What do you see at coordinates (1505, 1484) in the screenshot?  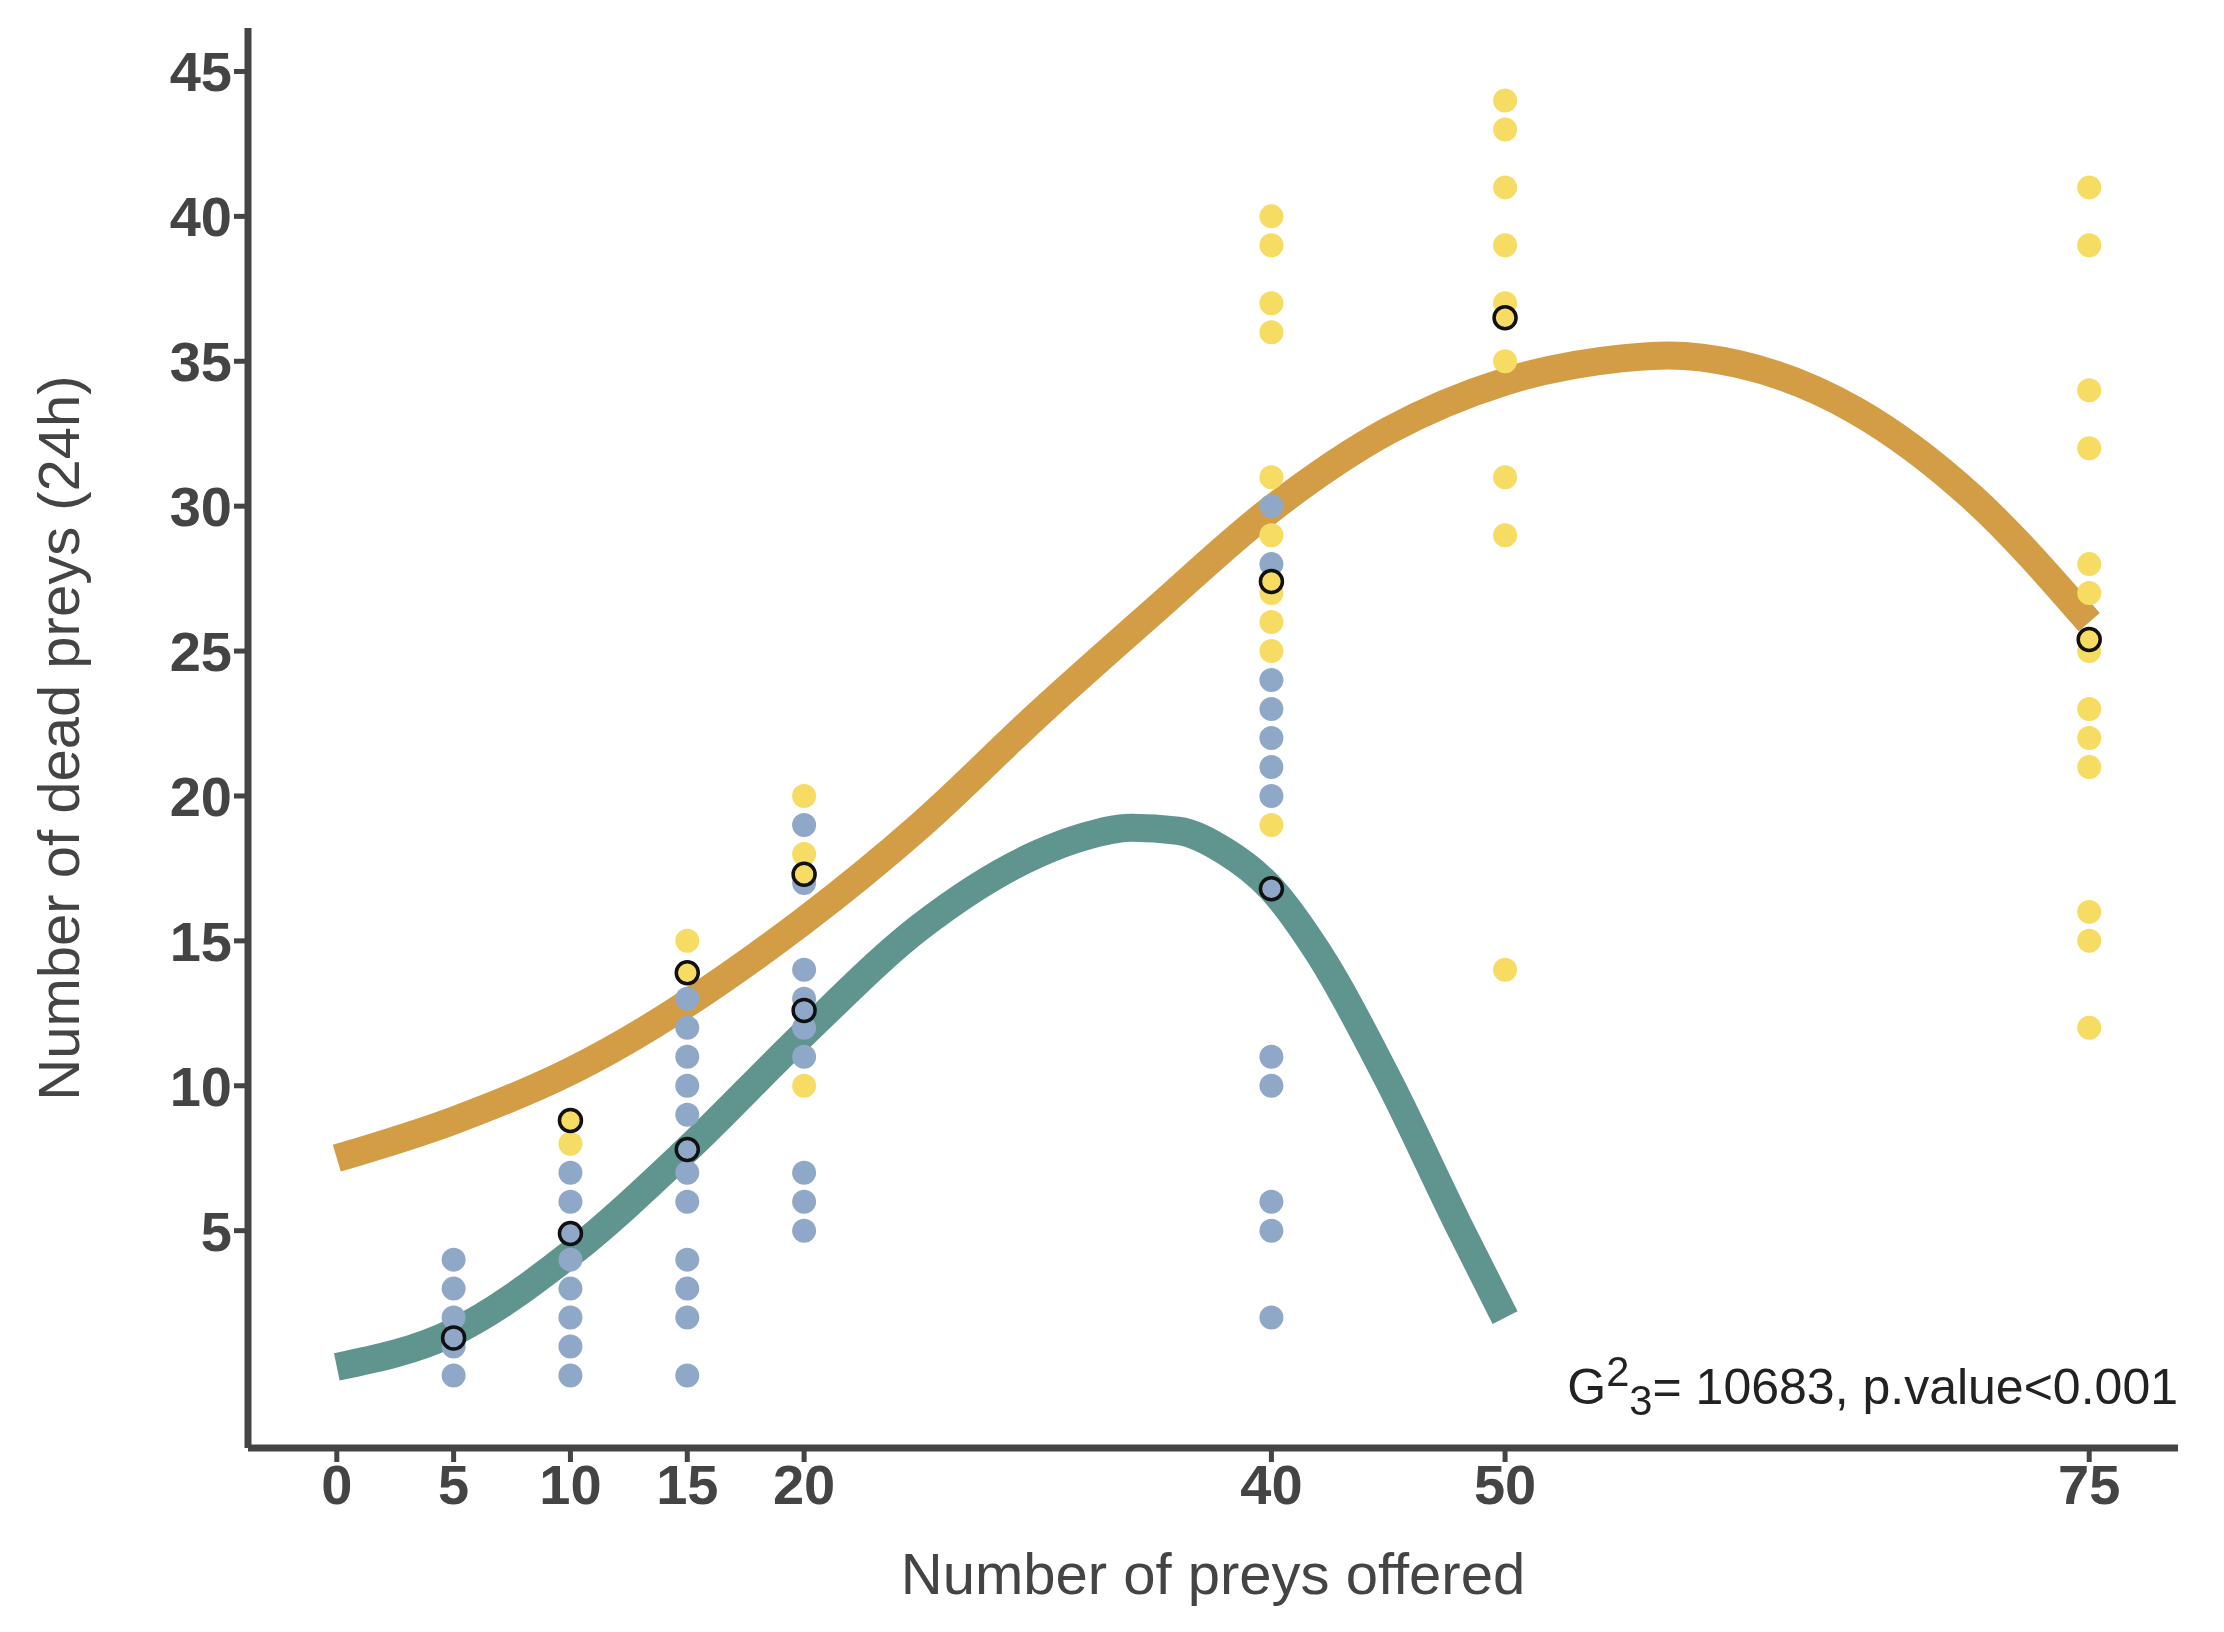 I see `x-tick-label: 50` at bounding box center [1505, 1484].